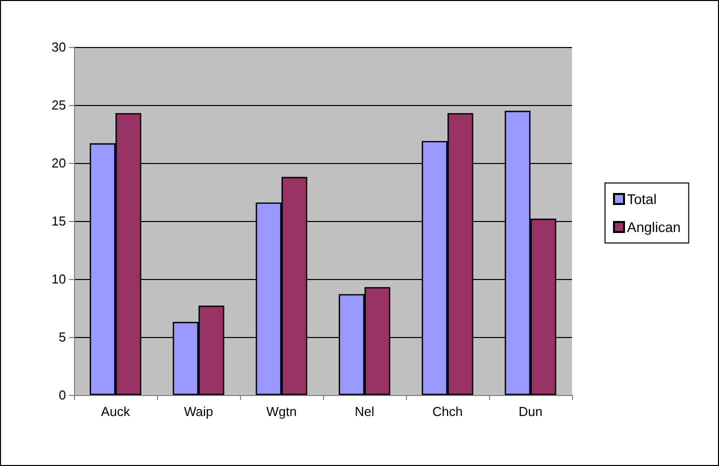 The height and width of the screenshot is (466, 719). What do you see at coordinates (199, 411) in the screenshot?
I see `x-tick-label: Waip` at bounding box center [199, 411].